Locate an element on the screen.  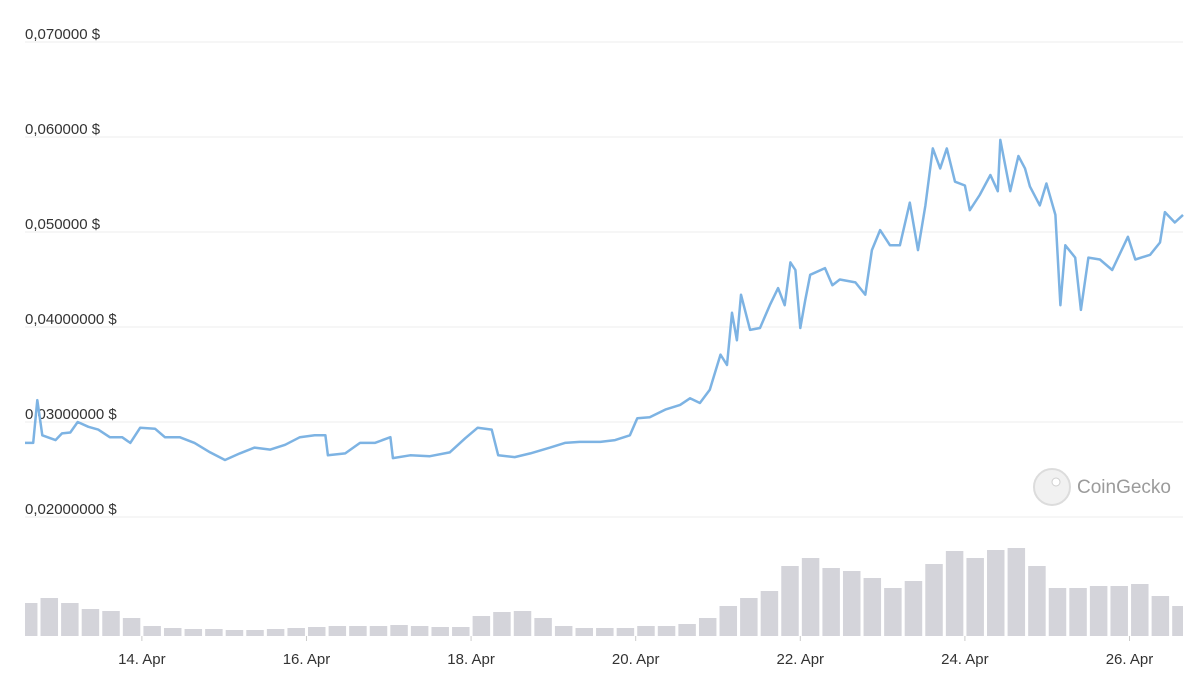
x-tick-label: 24. Apr is located at coordinates (965, 659).